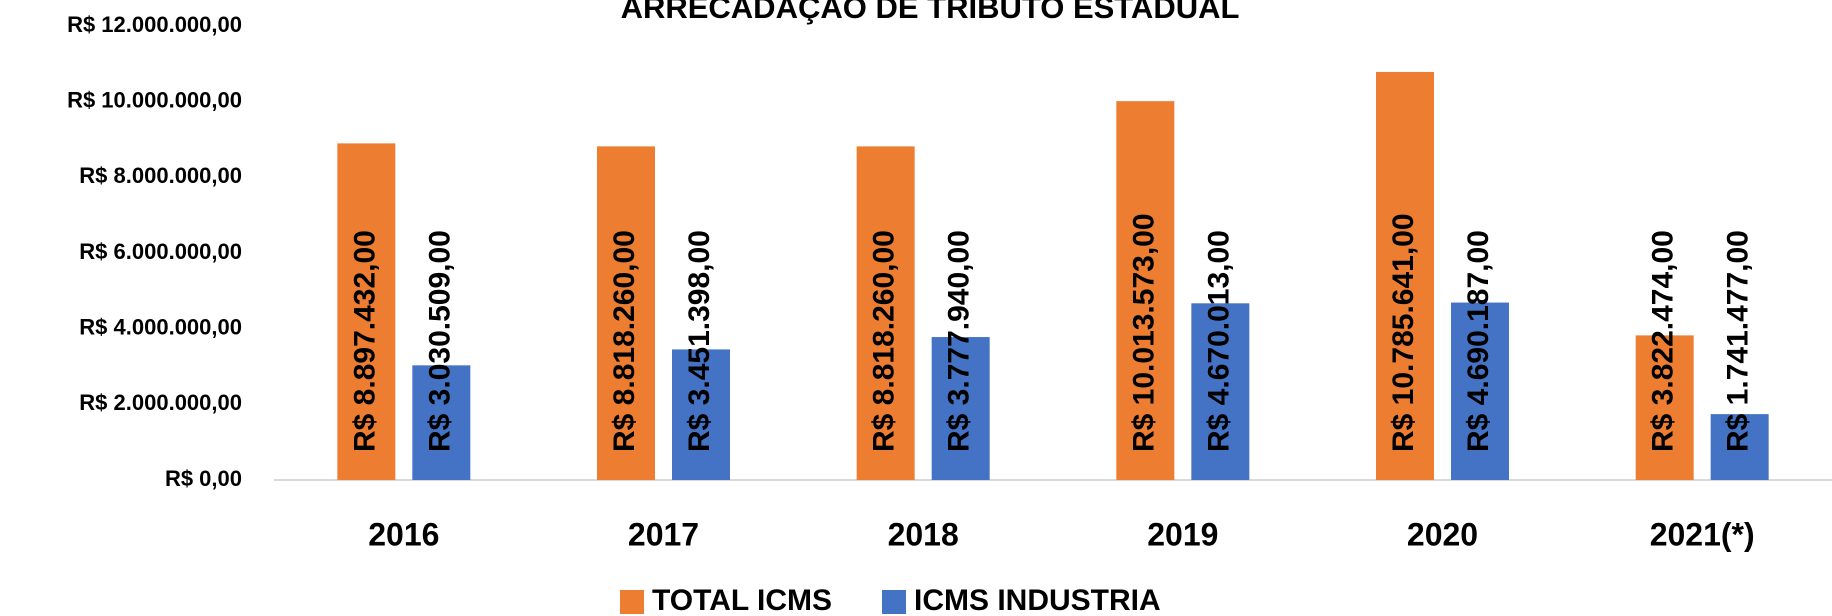  I want to click on y-tick-label: R$ 12.000.000,00, so click(154, 24).